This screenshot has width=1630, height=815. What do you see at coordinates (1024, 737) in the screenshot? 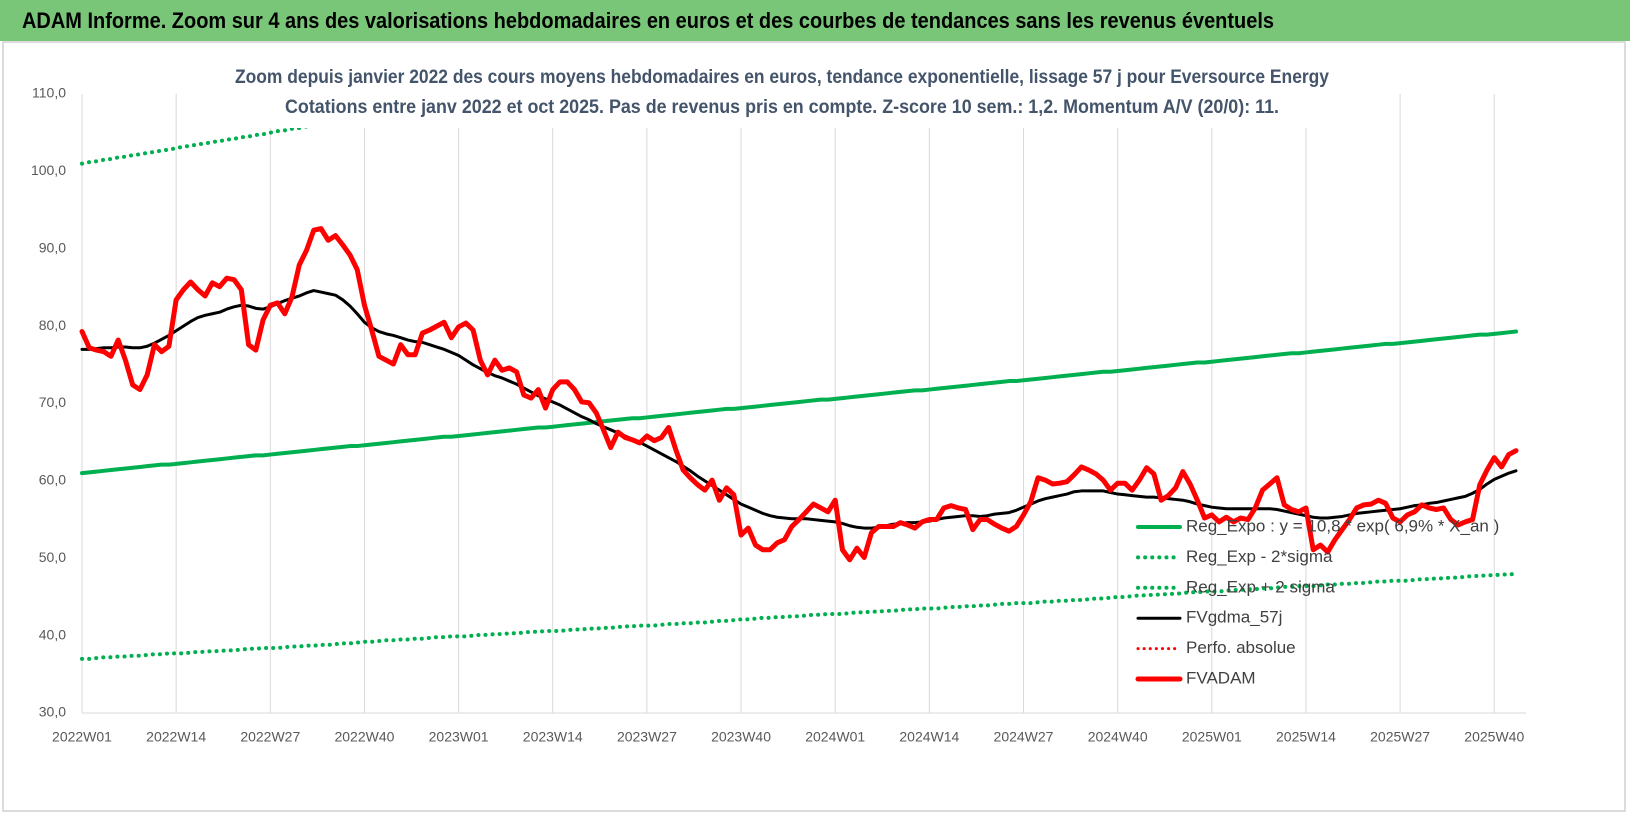
I see `x-tick-label: 2024W27` at bounding box center [1024, 737].